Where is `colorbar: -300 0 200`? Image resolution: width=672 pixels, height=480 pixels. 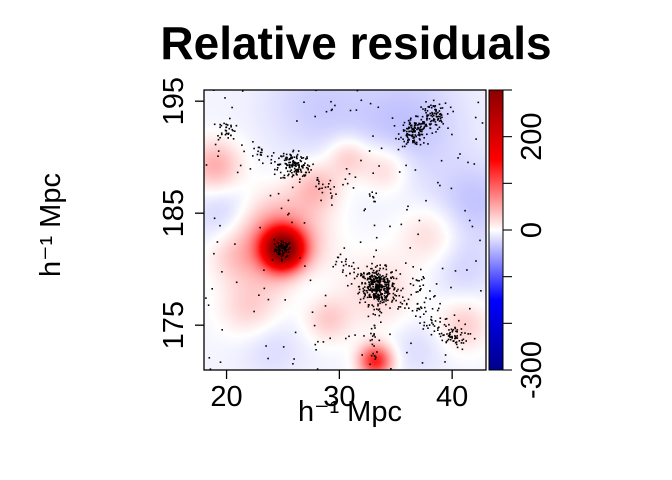
colorbar: -300 0 200 is located at coordinates (518, 244).